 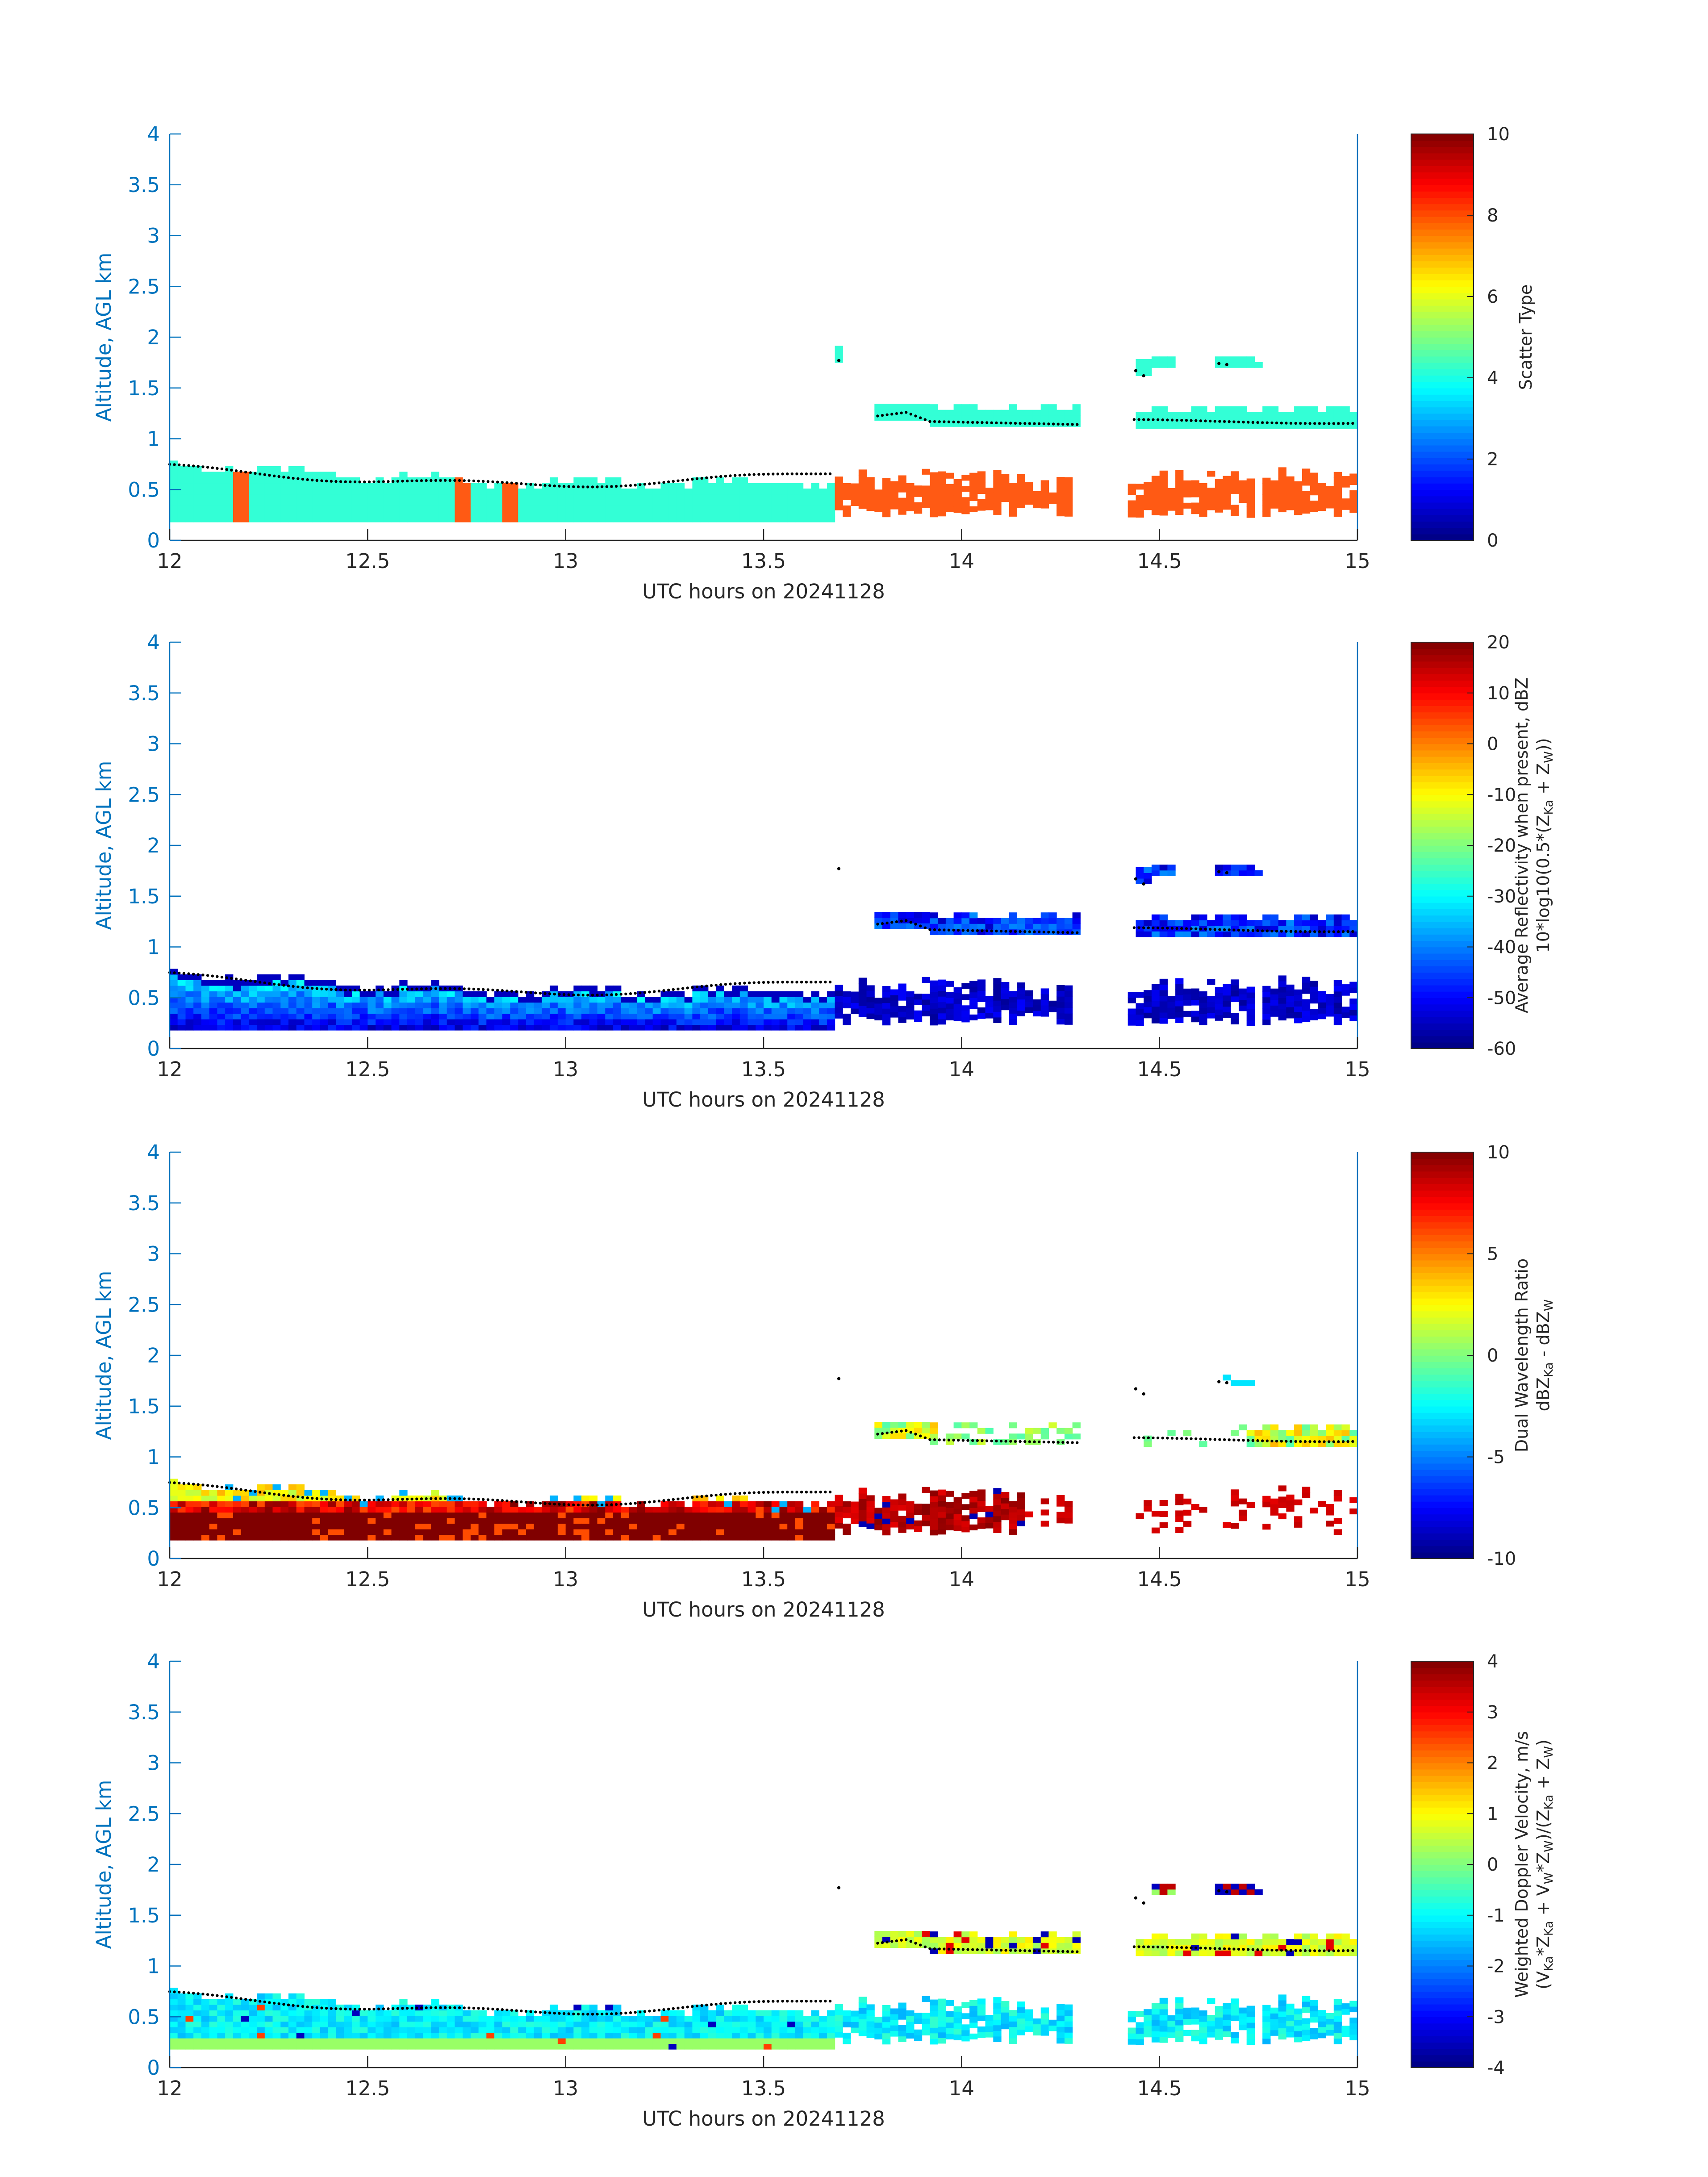 What do you see at coordinates (1492, 378) in the screenshot?
I see `colorbar-tick-label: 4` at bounding box center [1492, 378].